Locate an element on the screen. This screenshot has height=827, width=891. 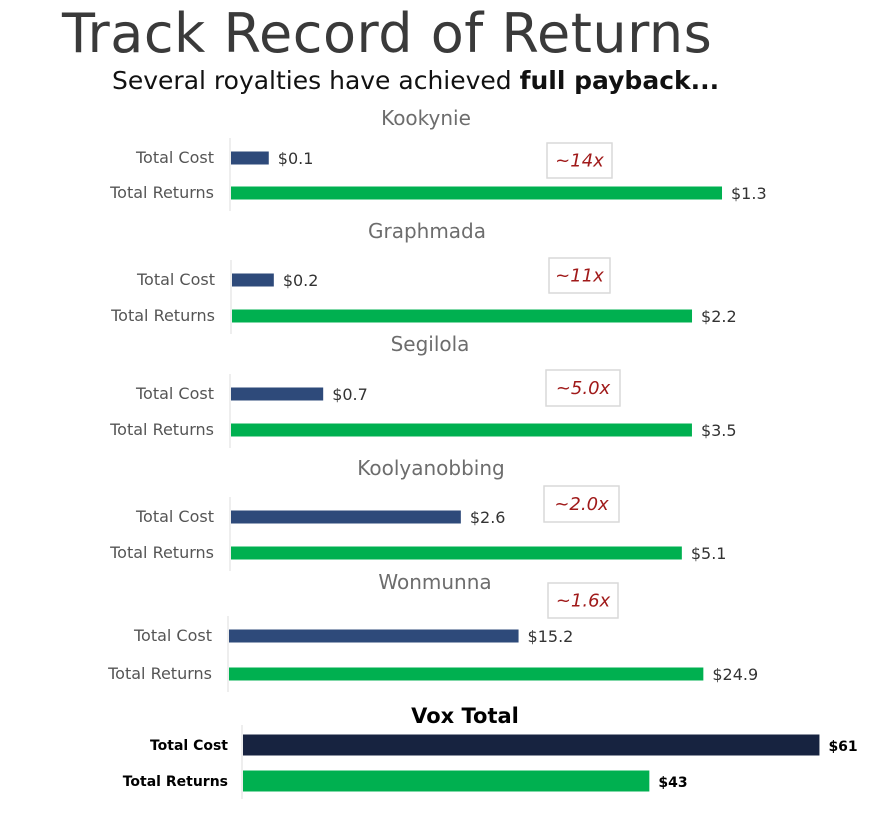
bar-graphmada-cost is located at coordinates (253, 280).